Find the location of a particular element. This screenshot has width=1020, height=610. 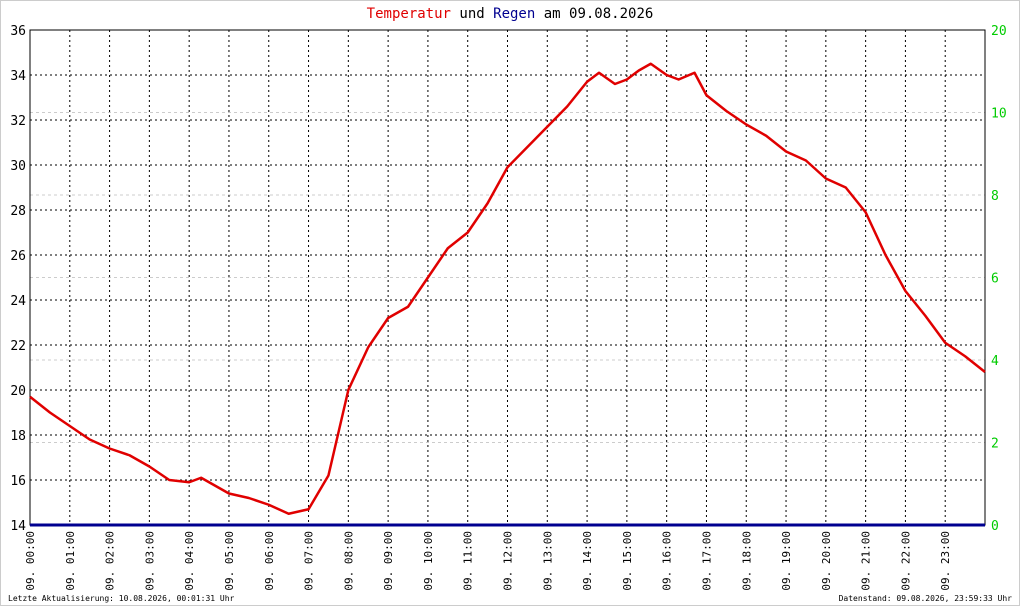

x-tick-label: 09. 14:00 is located at coordinates (587, 561).